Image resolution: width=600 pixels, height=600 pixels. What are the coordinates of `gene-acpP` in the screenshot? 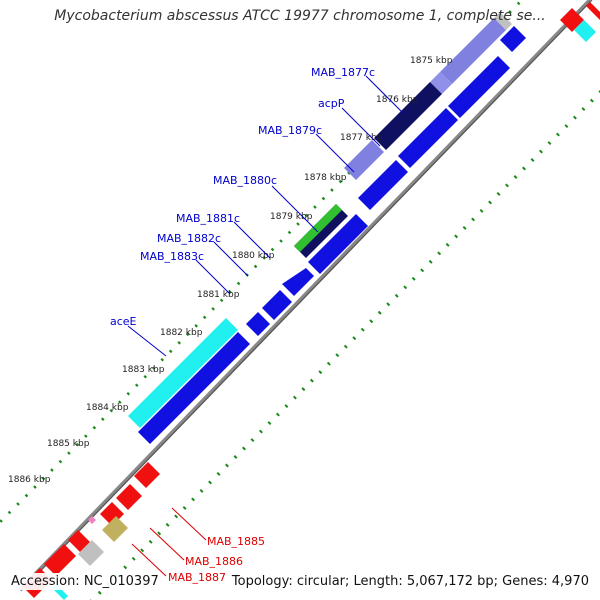 It's located at (441, 83).